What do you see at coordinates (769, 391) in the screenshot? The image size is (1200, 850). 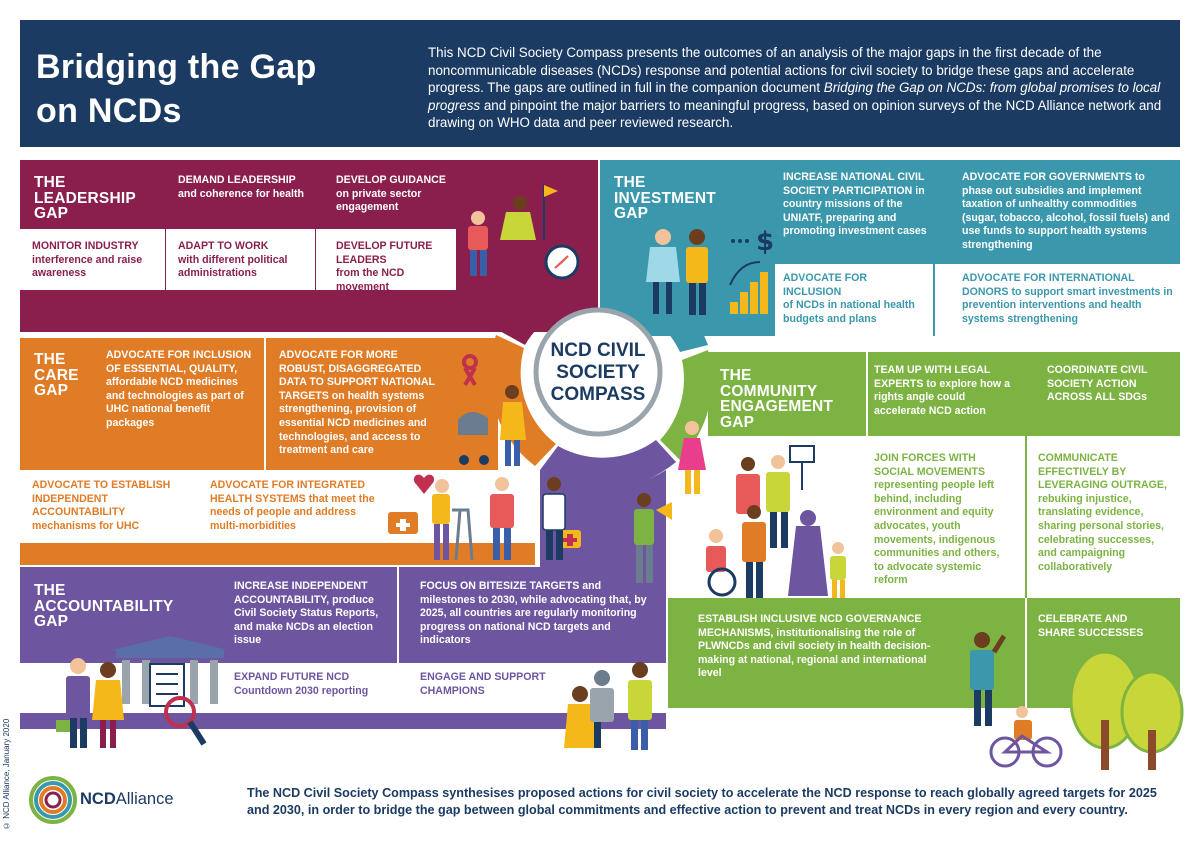 I see `title-word: COMMUNITY` at bounding box center [769, 391].